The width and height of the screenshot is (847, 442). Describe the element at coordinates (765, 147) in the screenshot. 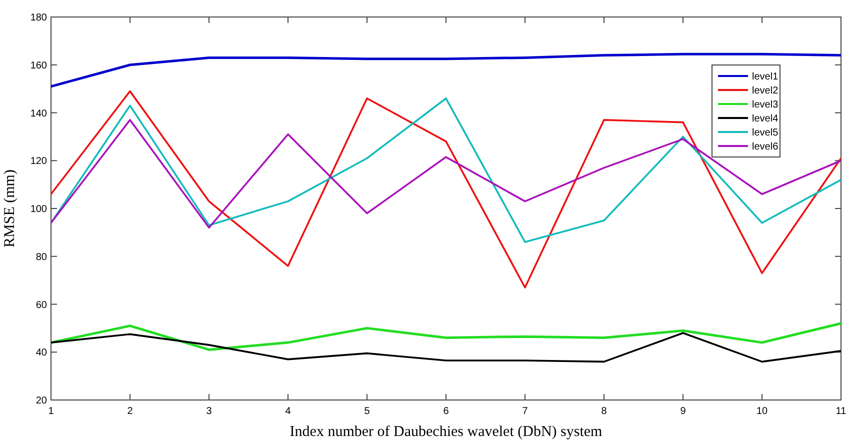

I see `legend-label: level6` at that location.